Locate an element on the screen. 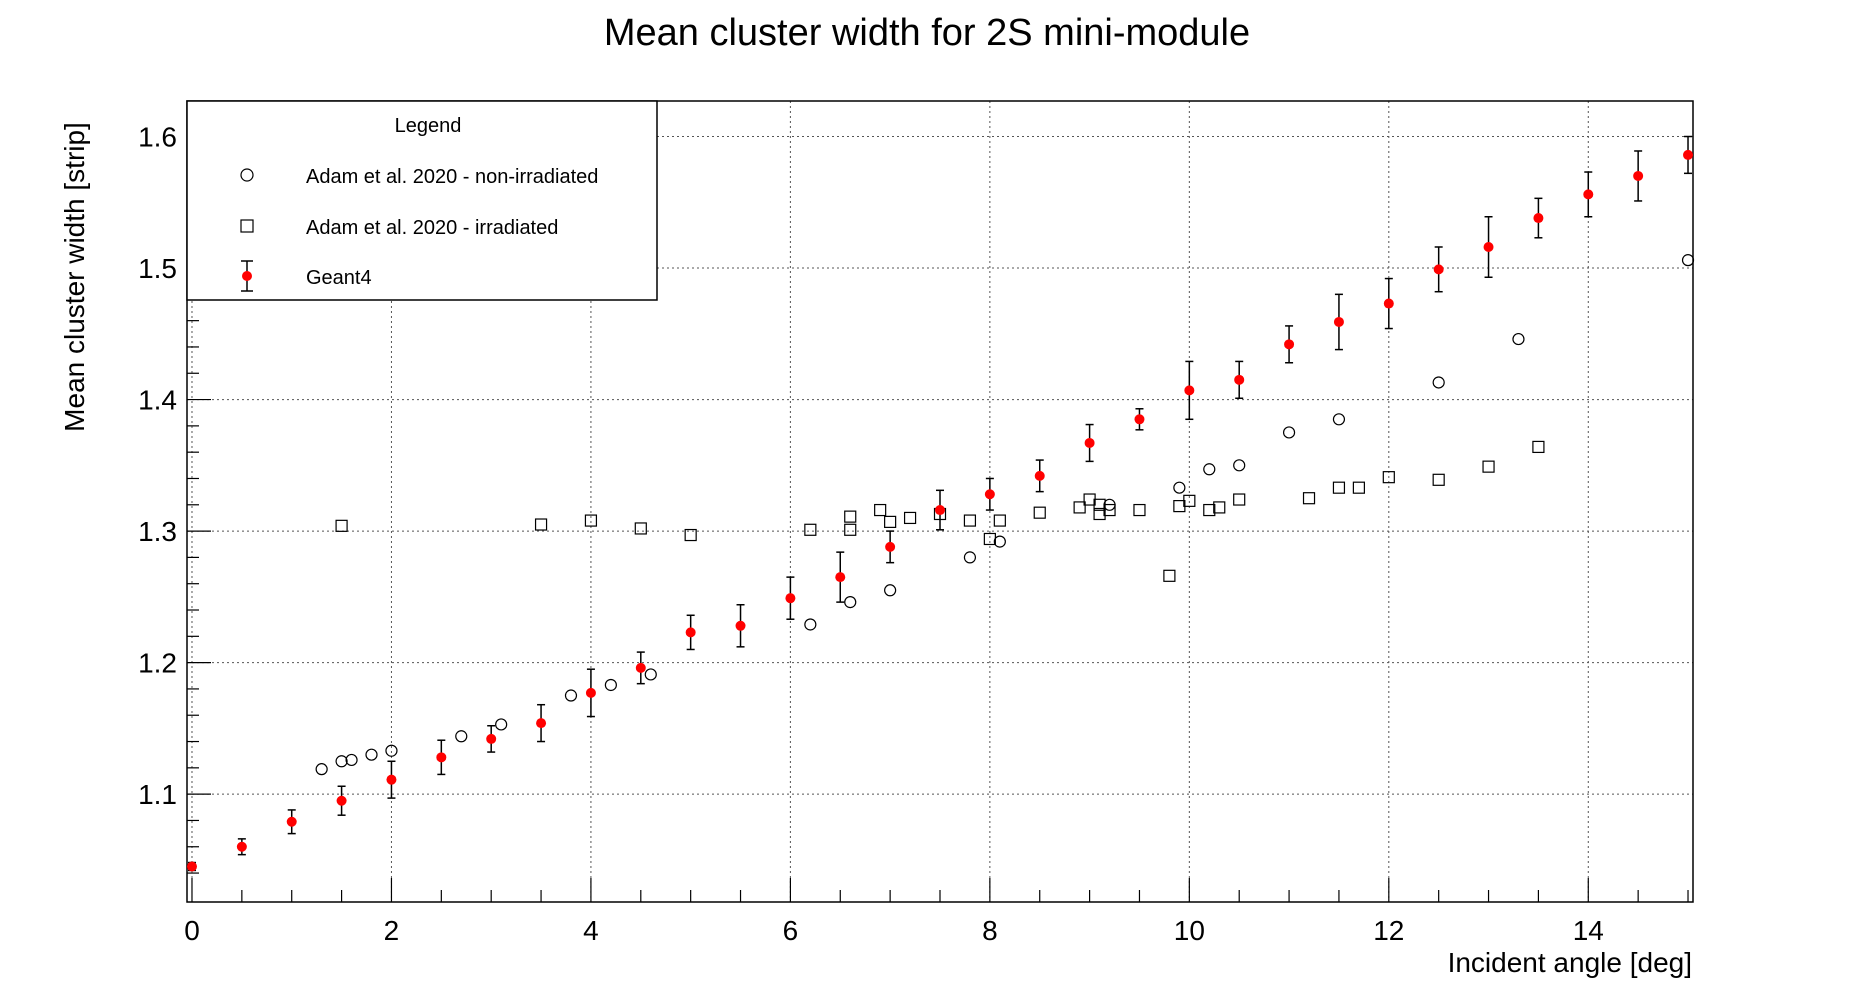  y-axis-label: Mean cluster width [strip] is located at coordinates (74, 277).